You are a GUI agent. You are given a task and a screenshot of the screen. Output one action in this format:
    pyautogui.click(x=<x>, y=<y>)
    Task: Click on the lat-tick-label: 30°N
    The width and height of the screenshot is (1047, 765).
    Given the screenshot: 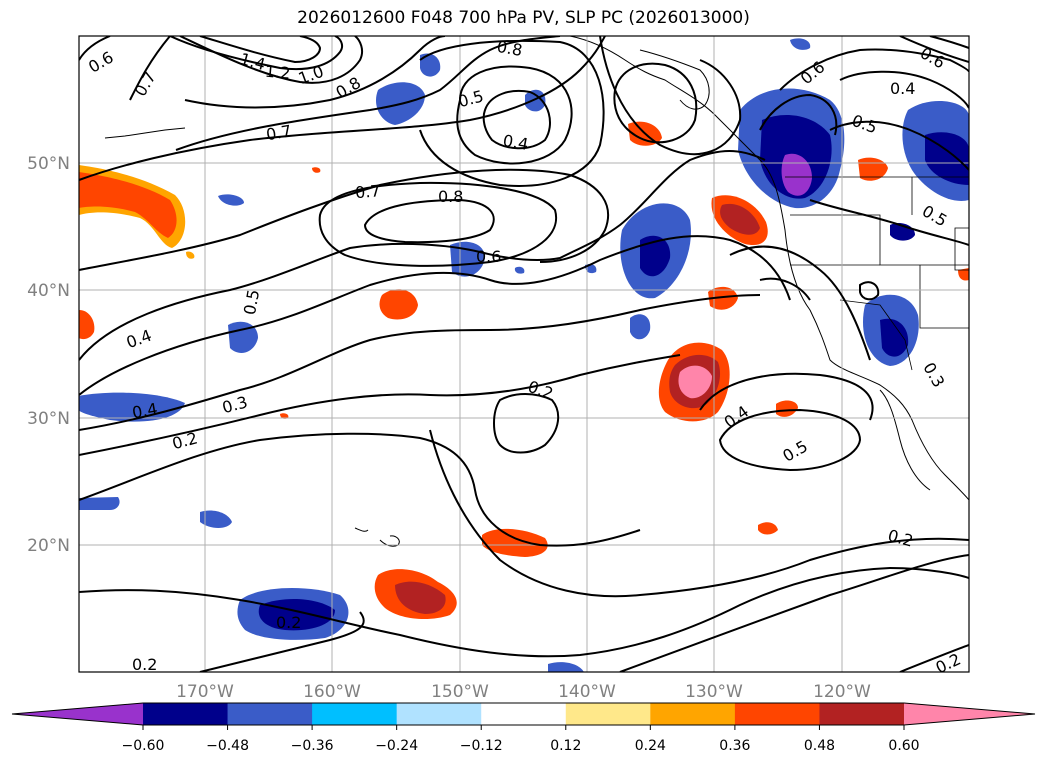 What is the action you would take?
    pyautogui.click(x=48, y=419)
    